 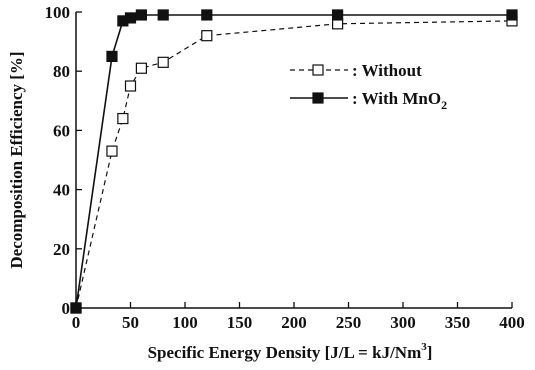 I want to click on x-tick-label: 150, so click(x=240, y=322).